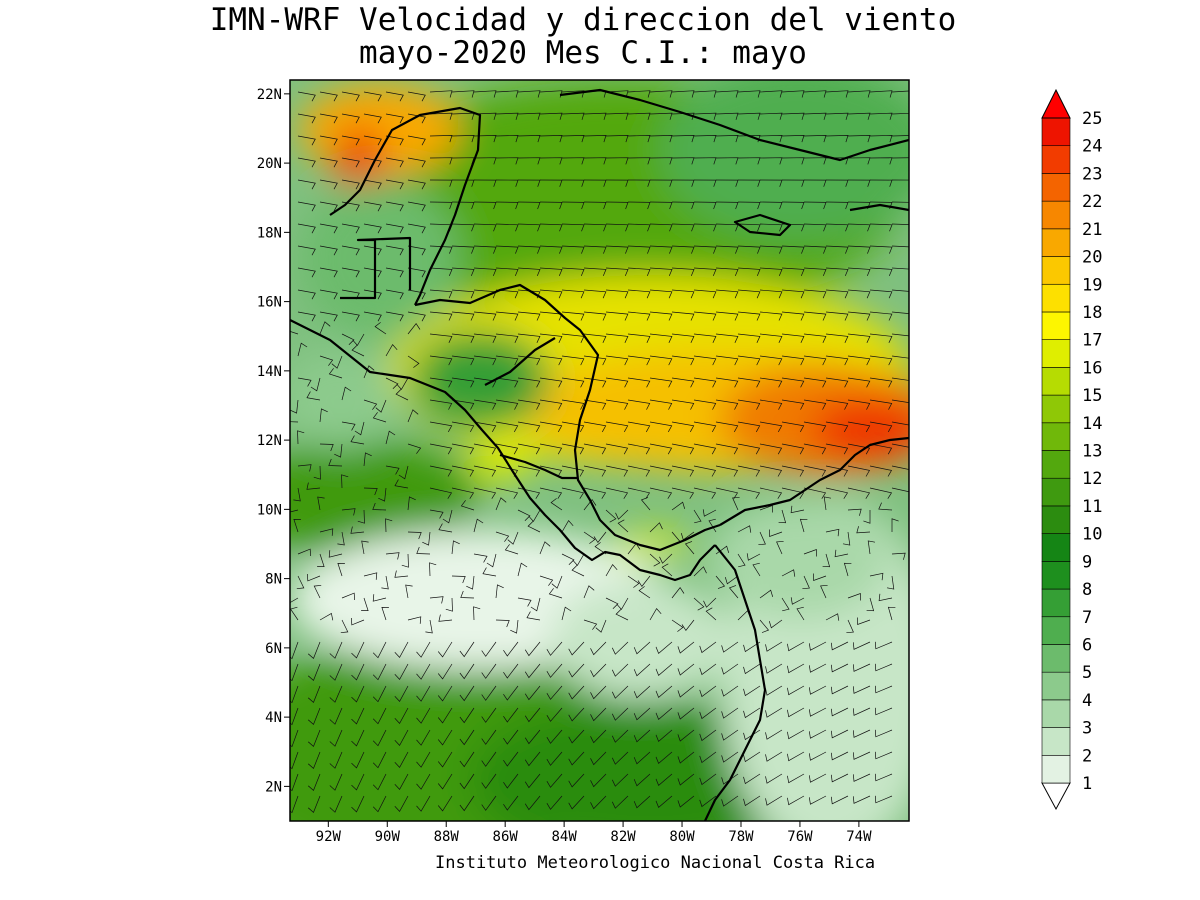 The image size is (1200, 900). I want to click on central-america-coast, so click(503, 450).